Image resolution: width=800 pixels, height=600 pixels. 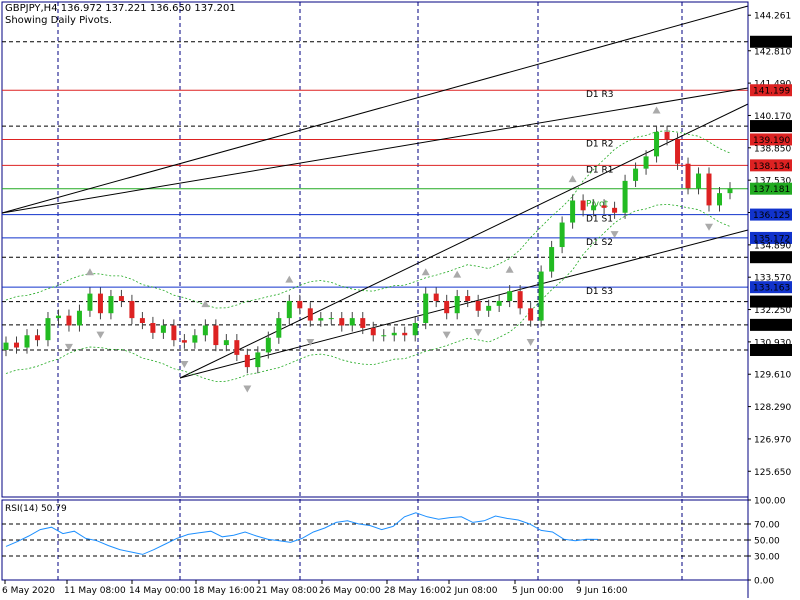 I want to click on rsi-tick-label: 0.00, so click(x=764, y=582).